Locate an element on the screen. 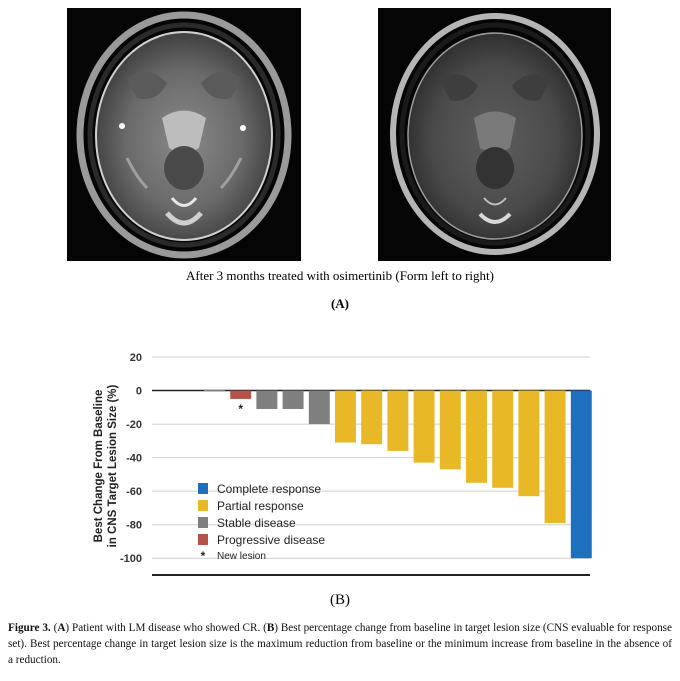 The height and width of the screenshot is (681, 680). panel-b-label: (B) is located at coordinates (340, 600).